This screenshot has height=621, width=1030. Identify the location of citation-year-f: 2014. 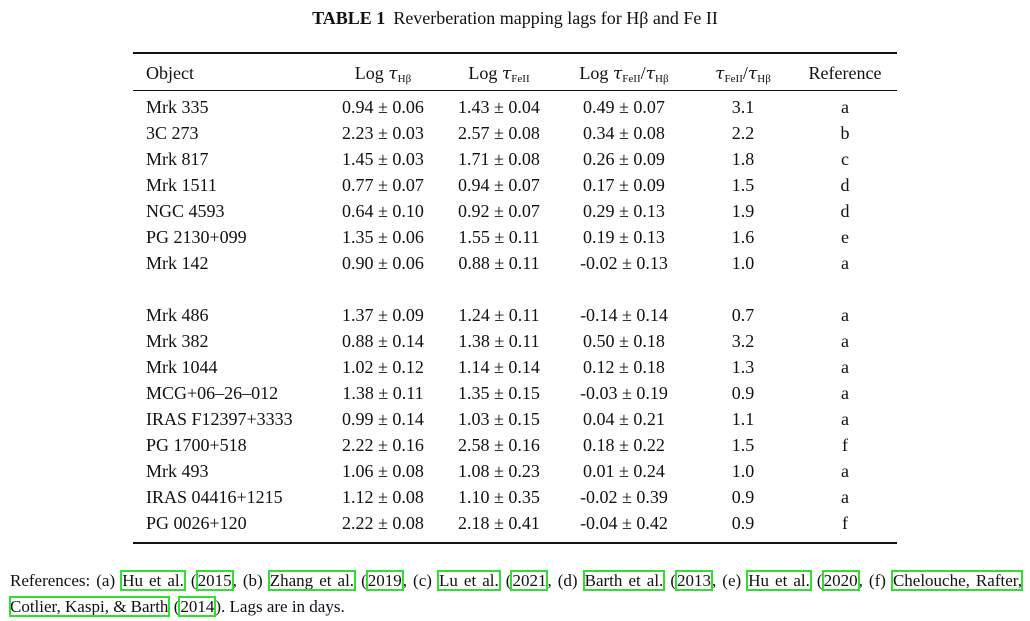
(197, 606).